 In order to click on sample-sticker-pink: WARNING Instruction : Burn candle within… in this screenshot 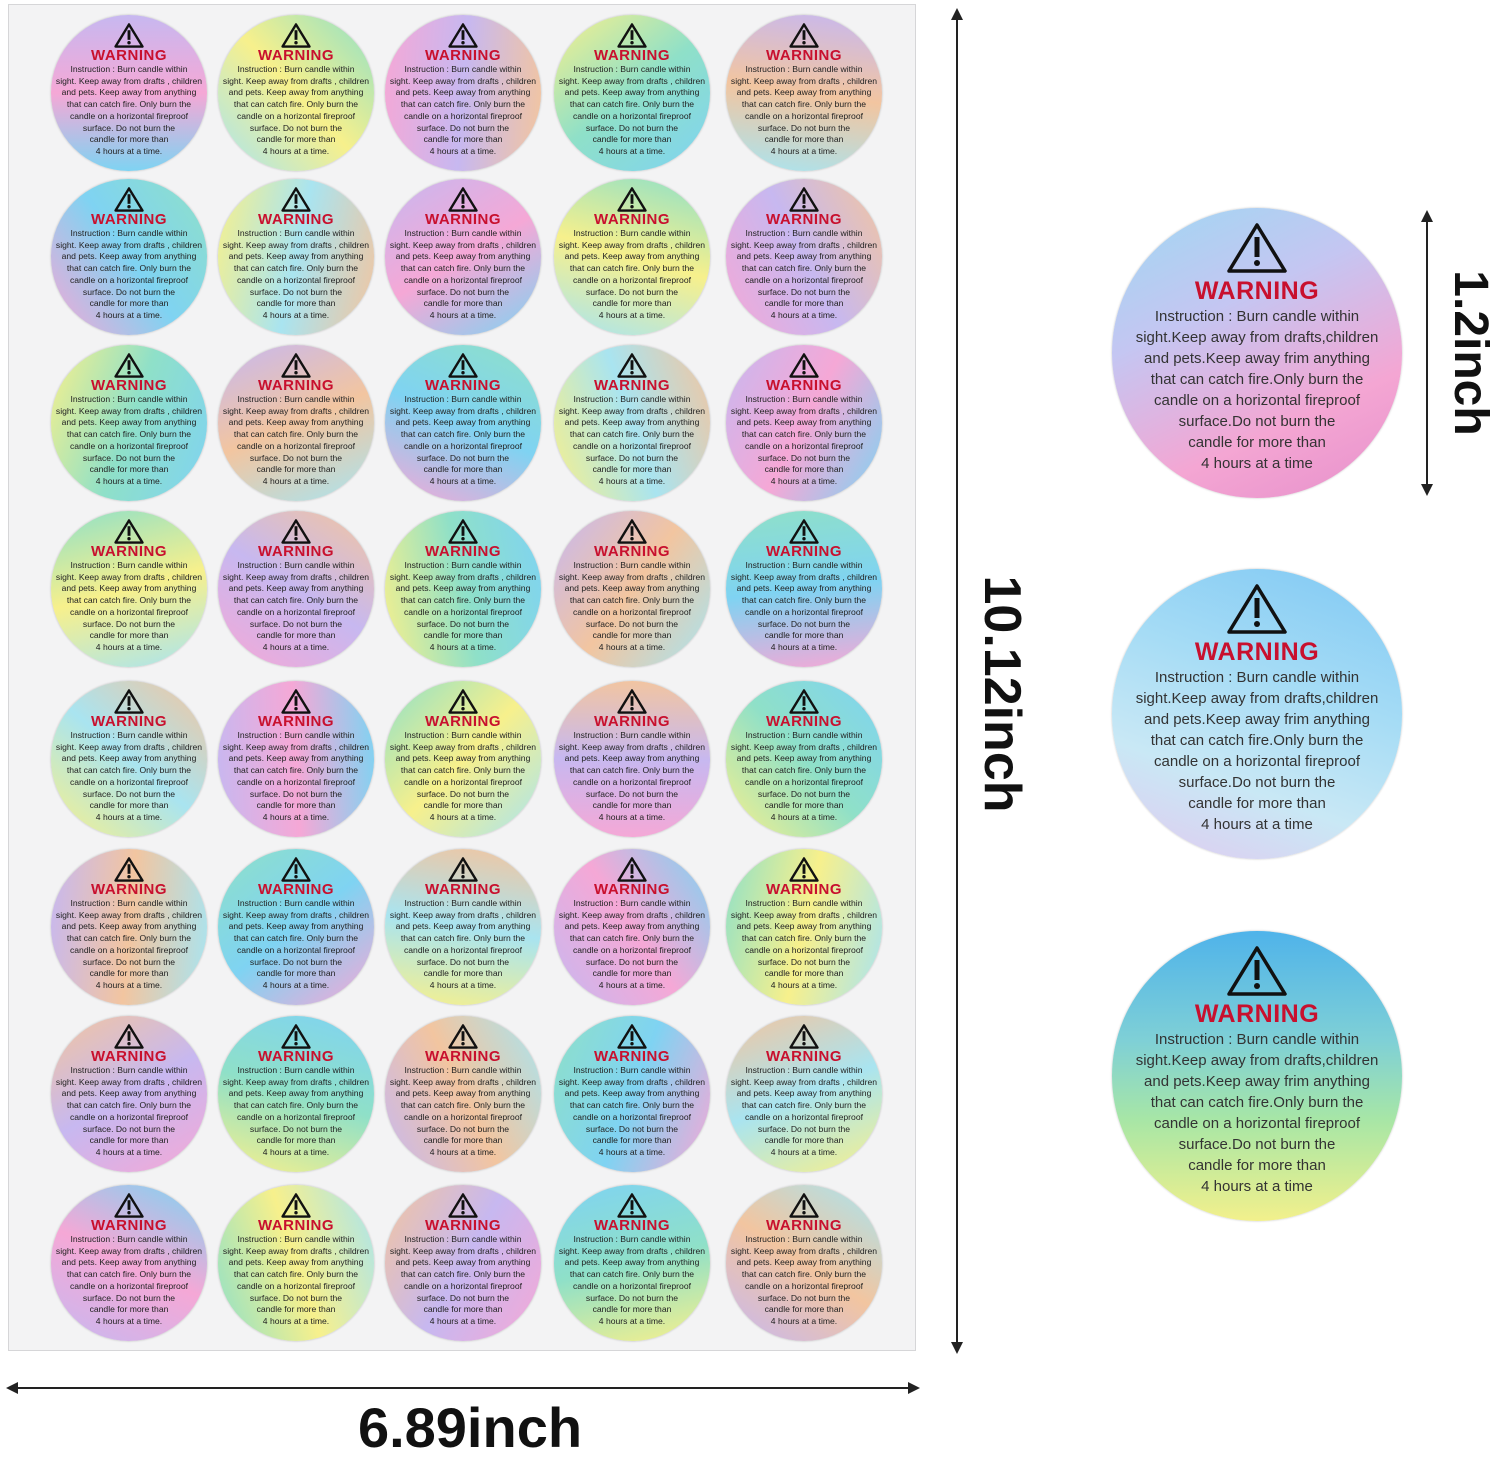, I will do `click(1257, 353)`.